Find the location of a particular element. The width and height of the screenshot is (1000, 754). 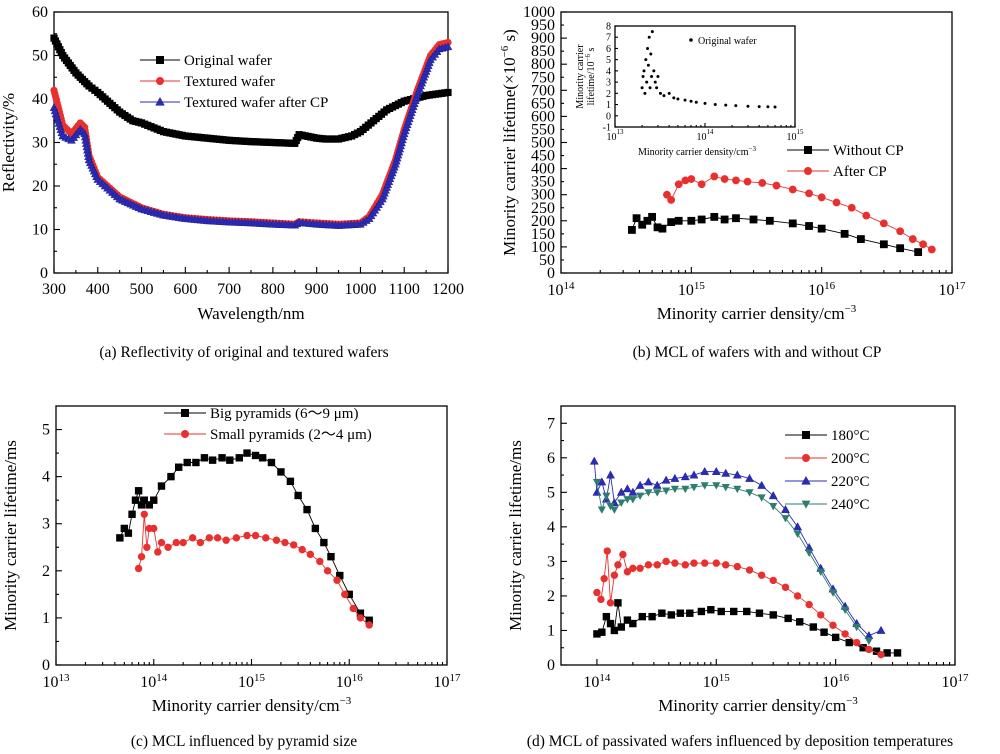

inset-x-tick-label: 1014 is located at coordinates (706, 135).